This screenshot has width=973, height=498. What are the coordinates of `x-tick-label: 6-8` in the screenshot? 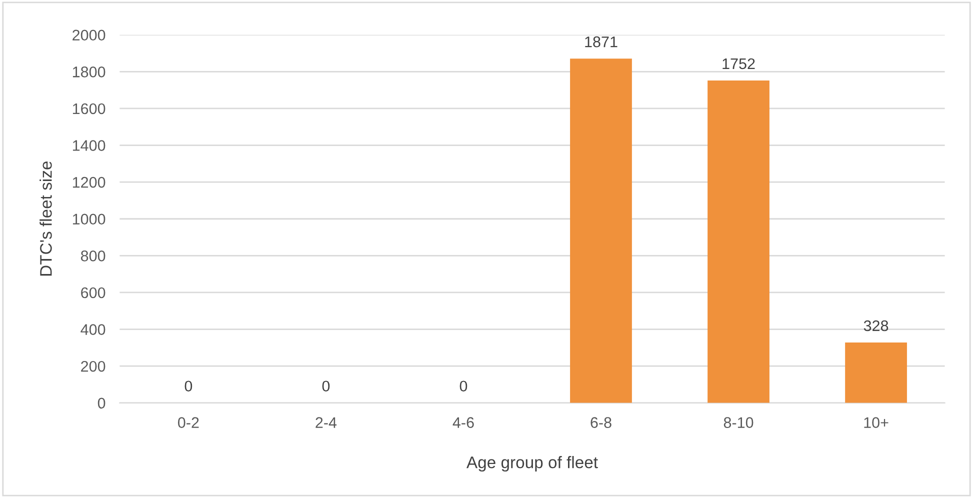 It's located at (601, 422).